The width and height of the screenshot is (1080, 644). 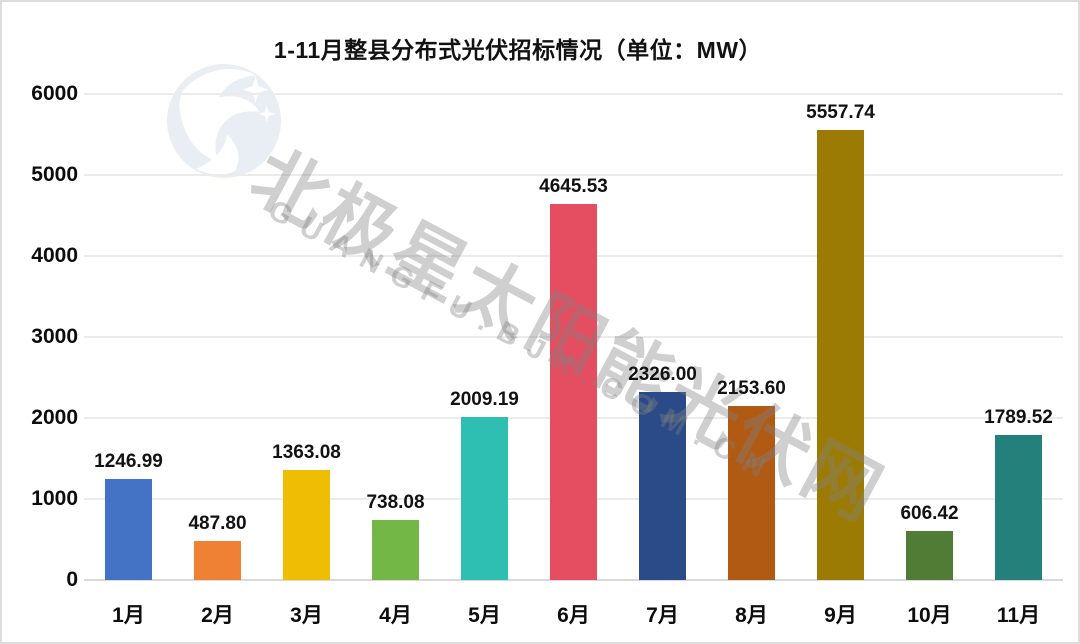 What do you see at coordinates (840, 341) in the screenshot?
I see `bar-month-9: 5557.74` at bounding box center [840, 341].